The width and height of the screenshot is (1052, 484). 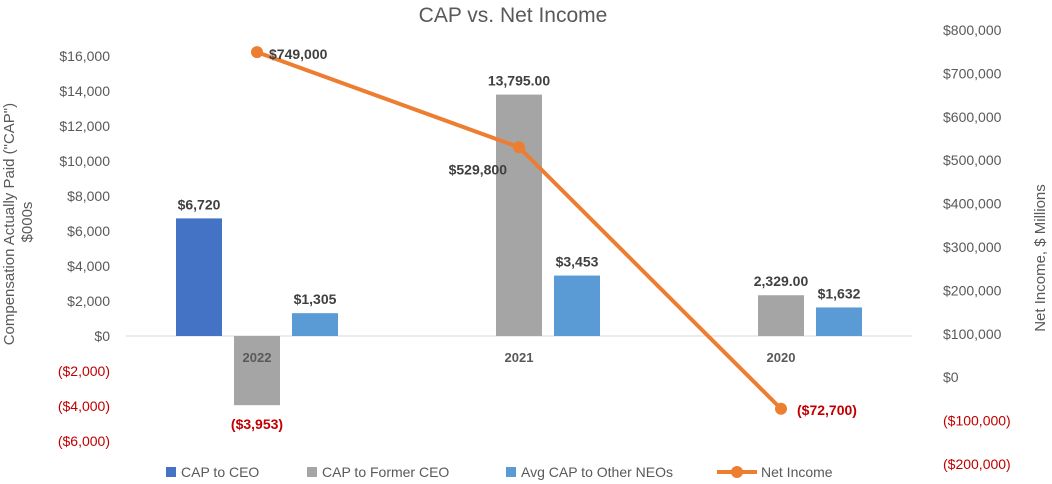 I want to click on bar-avg-cap-to-other-neos-2022, so click(x=315, y=324).